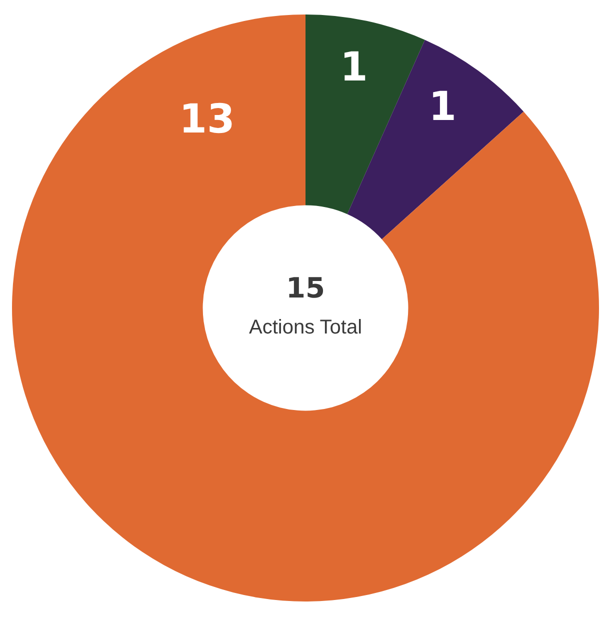 This screenshot has height=618, width=611. Describe the element at coordinates (305, 327) in the screenshot. I see `text: Actions Total` at that location.